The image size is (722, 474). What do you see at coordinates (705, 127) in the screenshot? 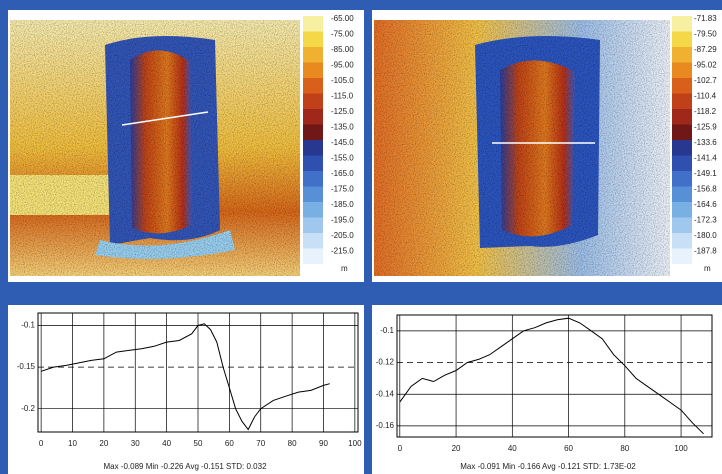
I see `colorbar-label: -125.9` at bounding box center [705, 127].